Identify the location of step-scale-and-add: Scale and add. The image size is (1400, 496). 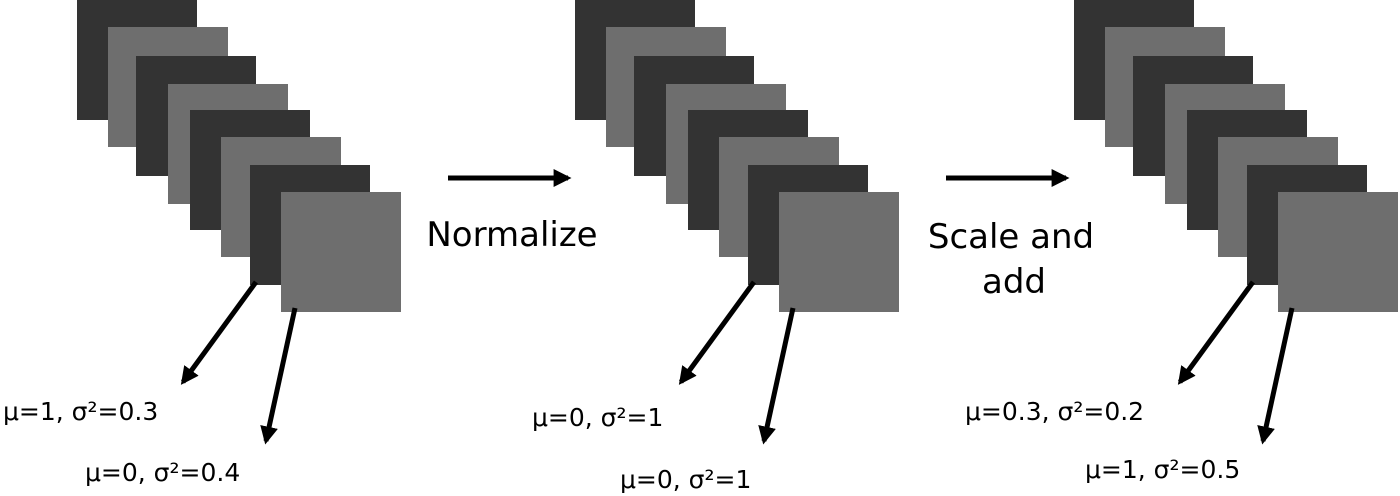
(1011, 235).